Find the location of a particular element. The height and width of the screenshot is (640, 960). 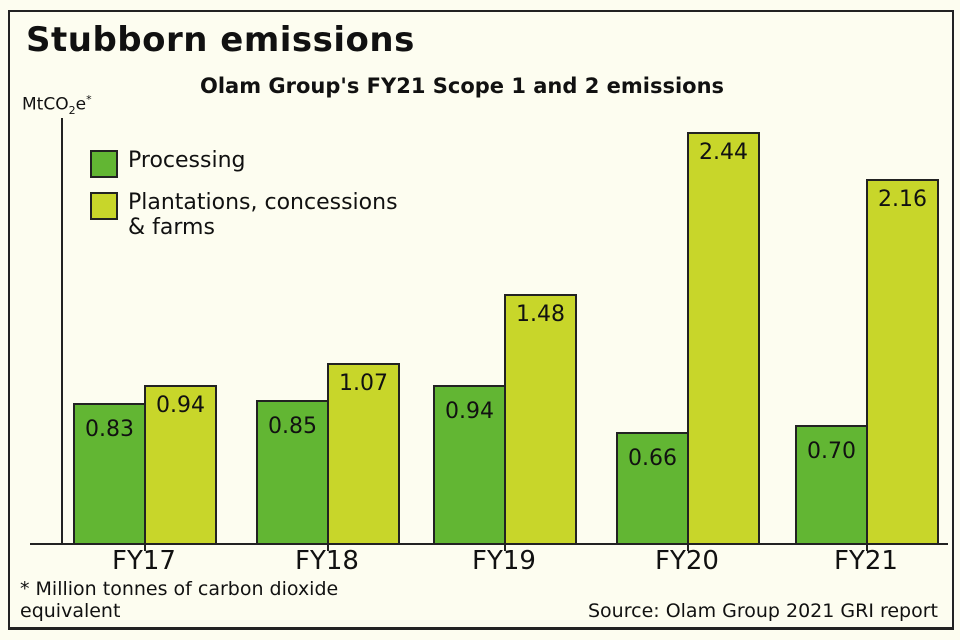

bar-processing-fy19: 0.94 is located at coordinates (469, 464).